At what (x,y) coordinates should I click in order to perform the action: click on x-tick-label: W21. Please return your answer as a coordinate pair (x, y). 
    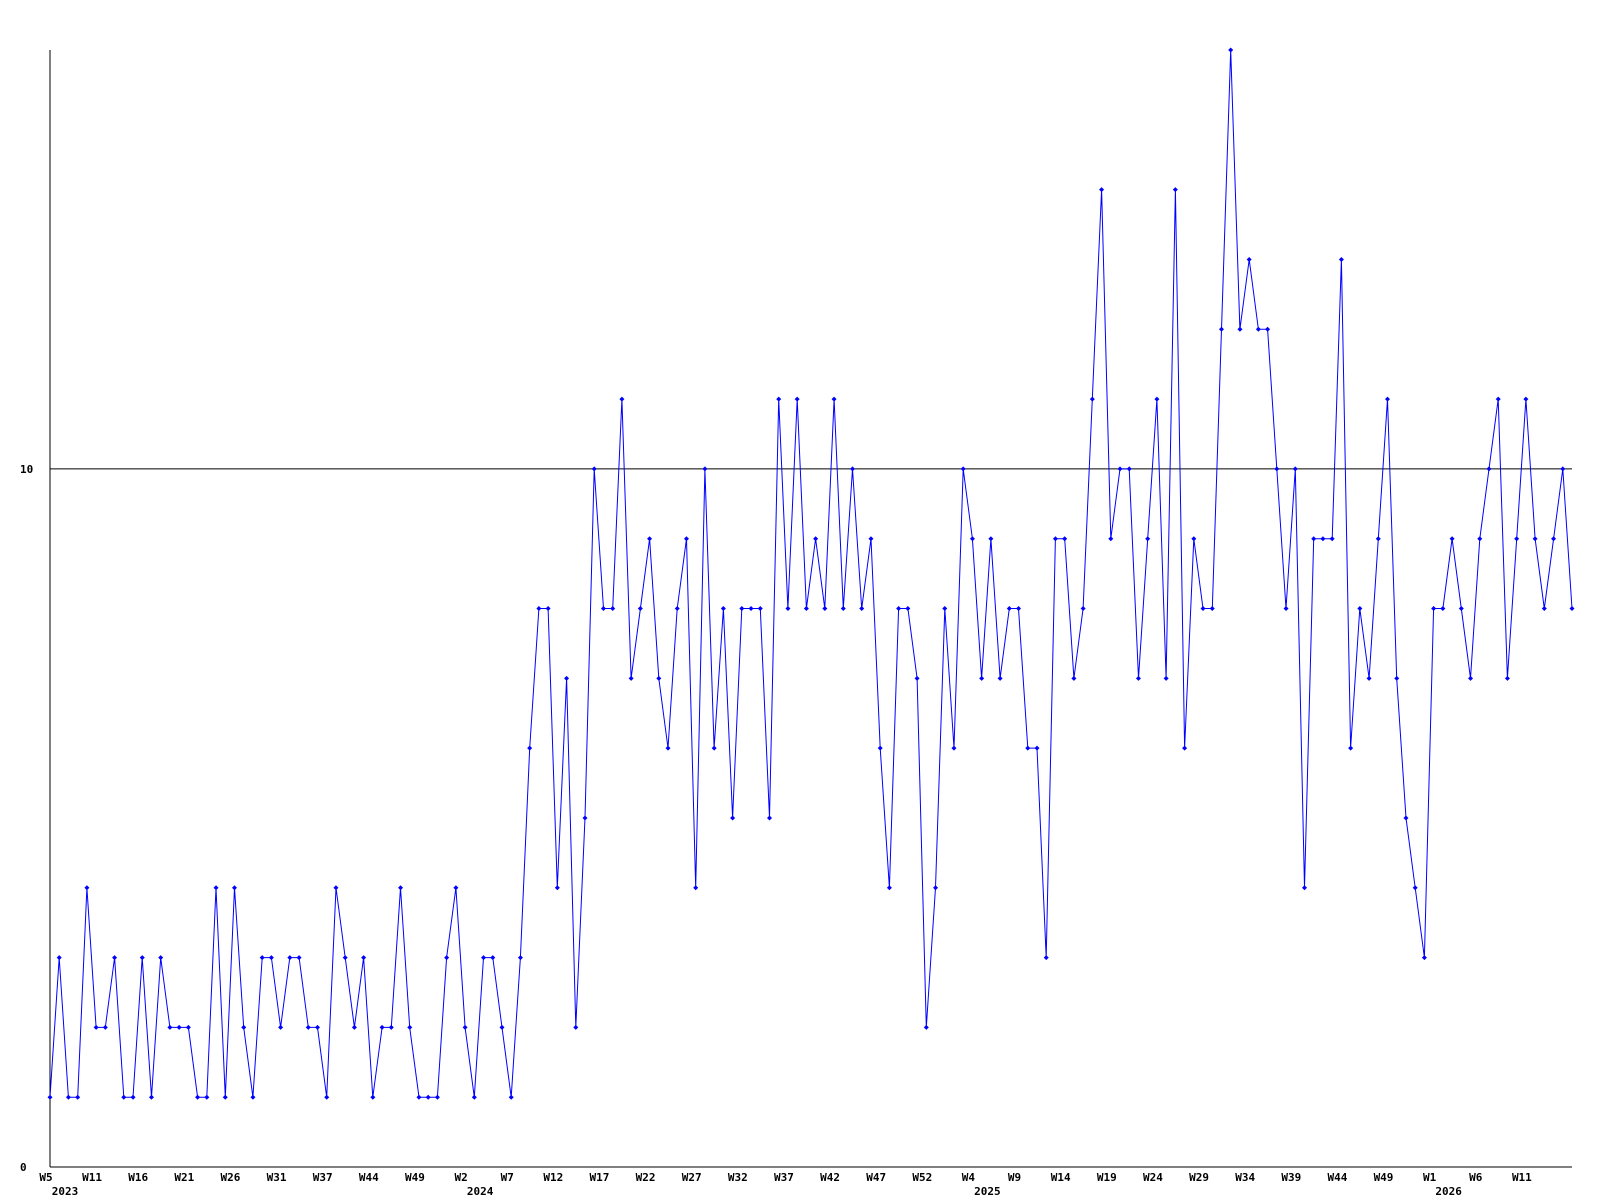
    Looking at the image, I should click on (184, 1177).